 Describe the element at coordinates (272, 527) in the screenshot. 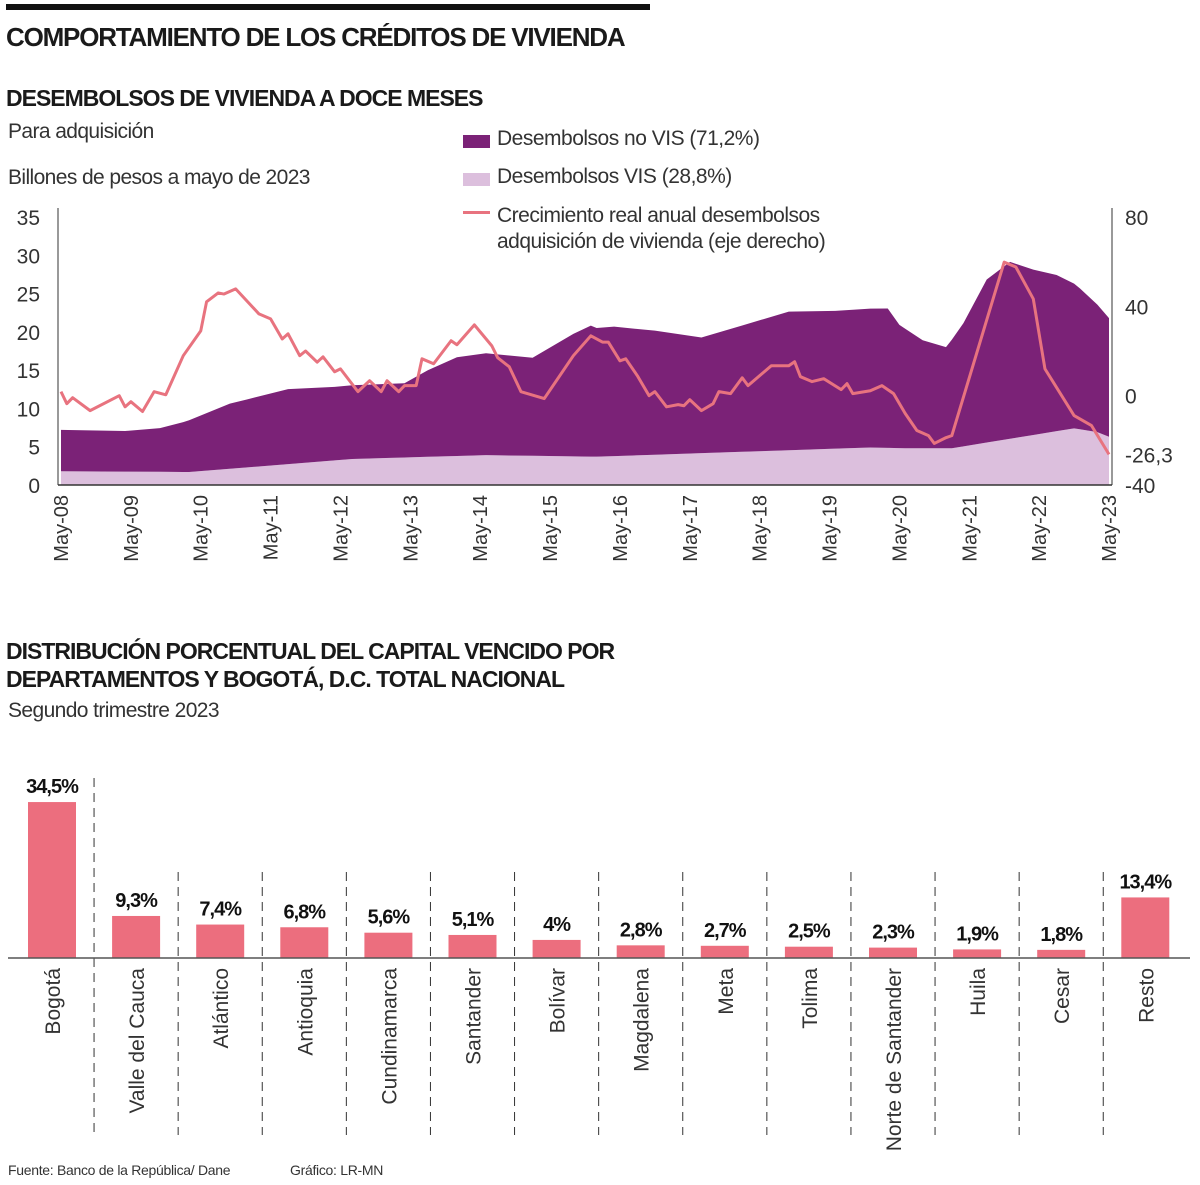

I see `x-tick-label: May-11` at that location.